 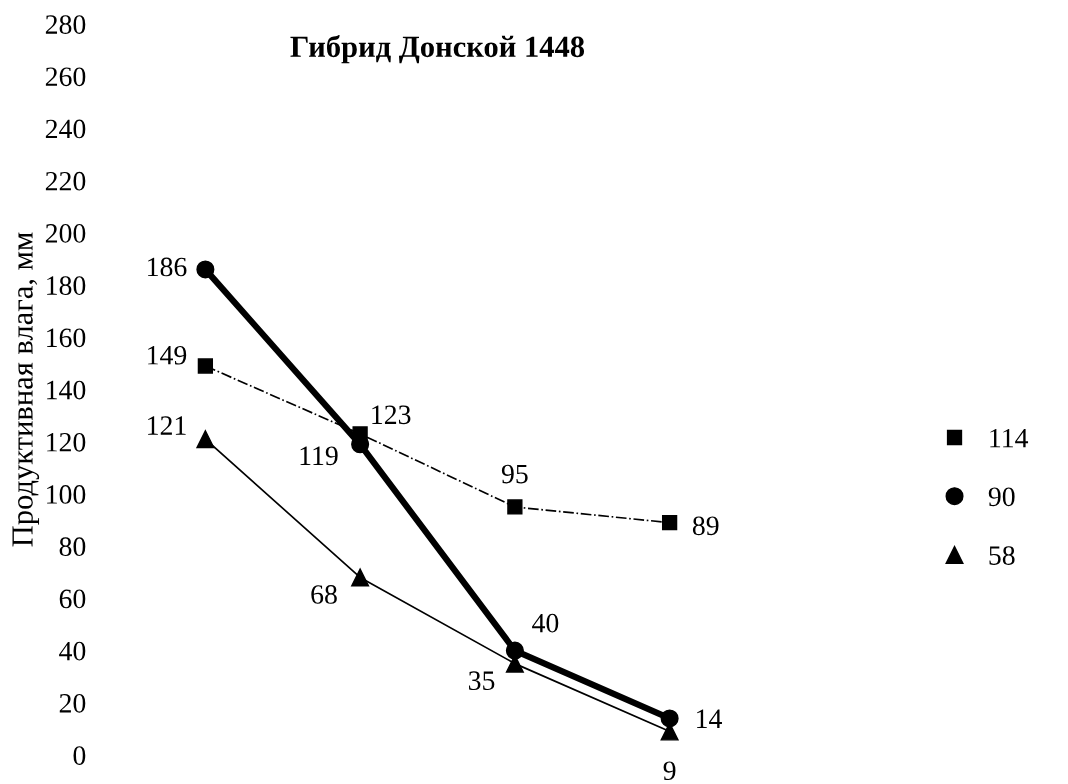 What do you see at coordinates (167, 355) in the screenshot?
I see `data-label: 149` at bounding box center [167, 355].